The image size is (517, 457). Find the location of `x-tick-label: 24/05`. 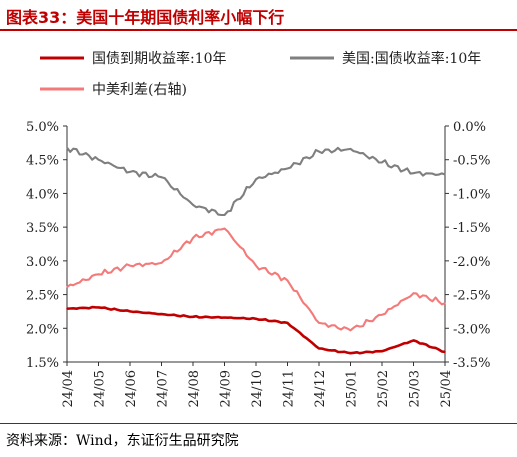

x-tick-label: 24/05 is located at coordinates (100, 388).